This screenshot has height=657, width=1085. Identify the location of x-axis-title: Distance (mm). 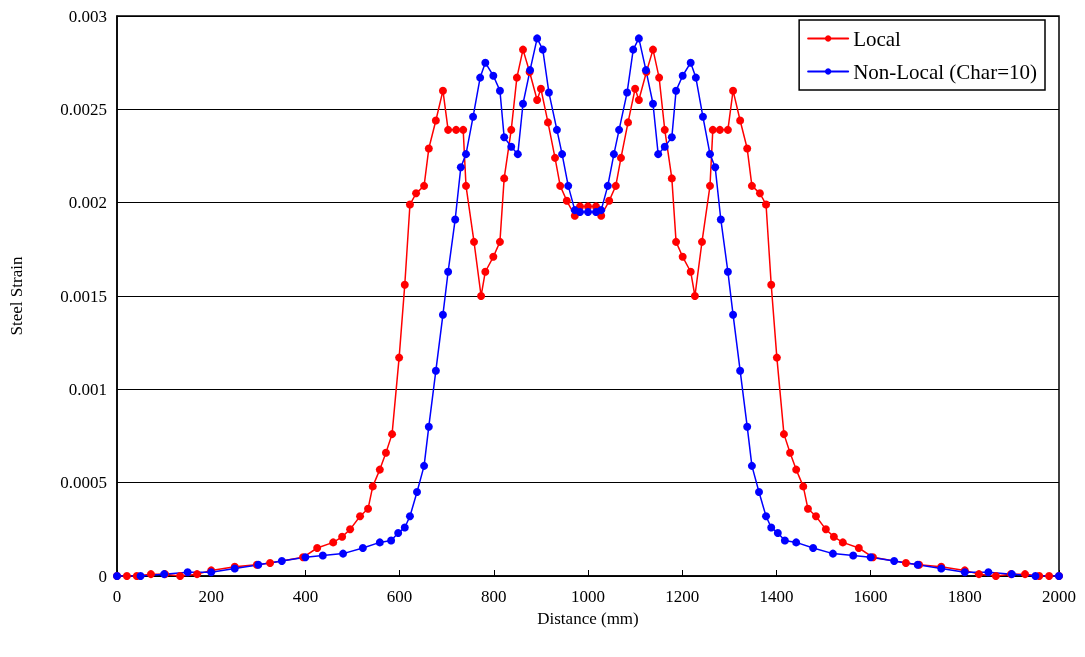
(588, 618).